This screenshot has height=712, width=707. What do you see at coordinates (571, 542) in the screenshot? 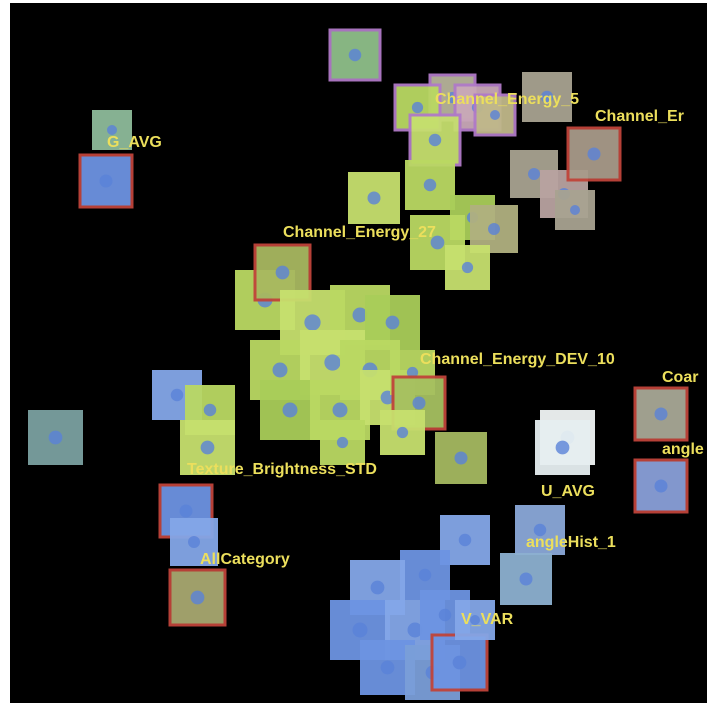
I see `cluster-label: angleHist_1` at bounding box center [571, 542].